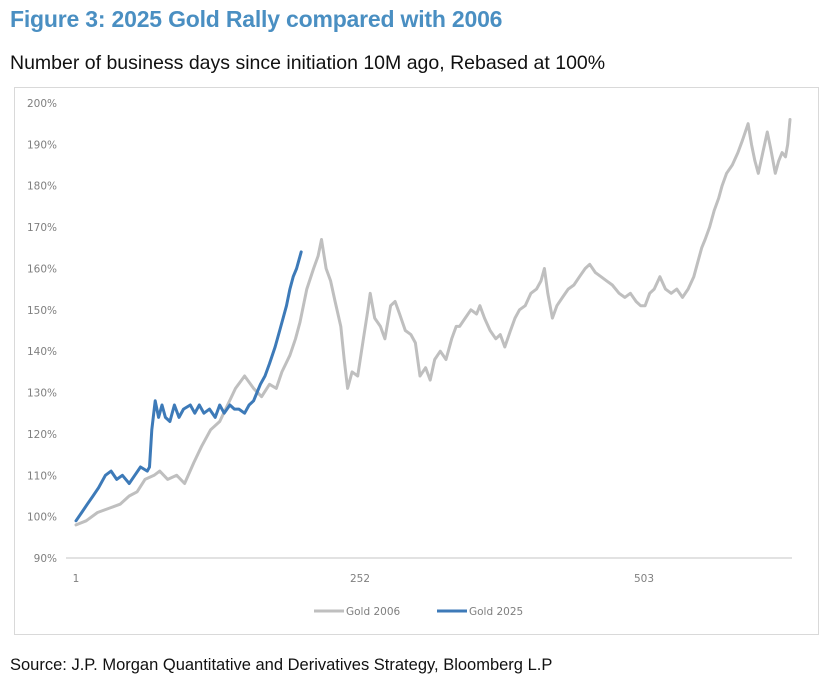  Describe the element at coordinates (496, 612) in the screenshot. I see `legend-label-gold-2025: Gold 2025` at that location.